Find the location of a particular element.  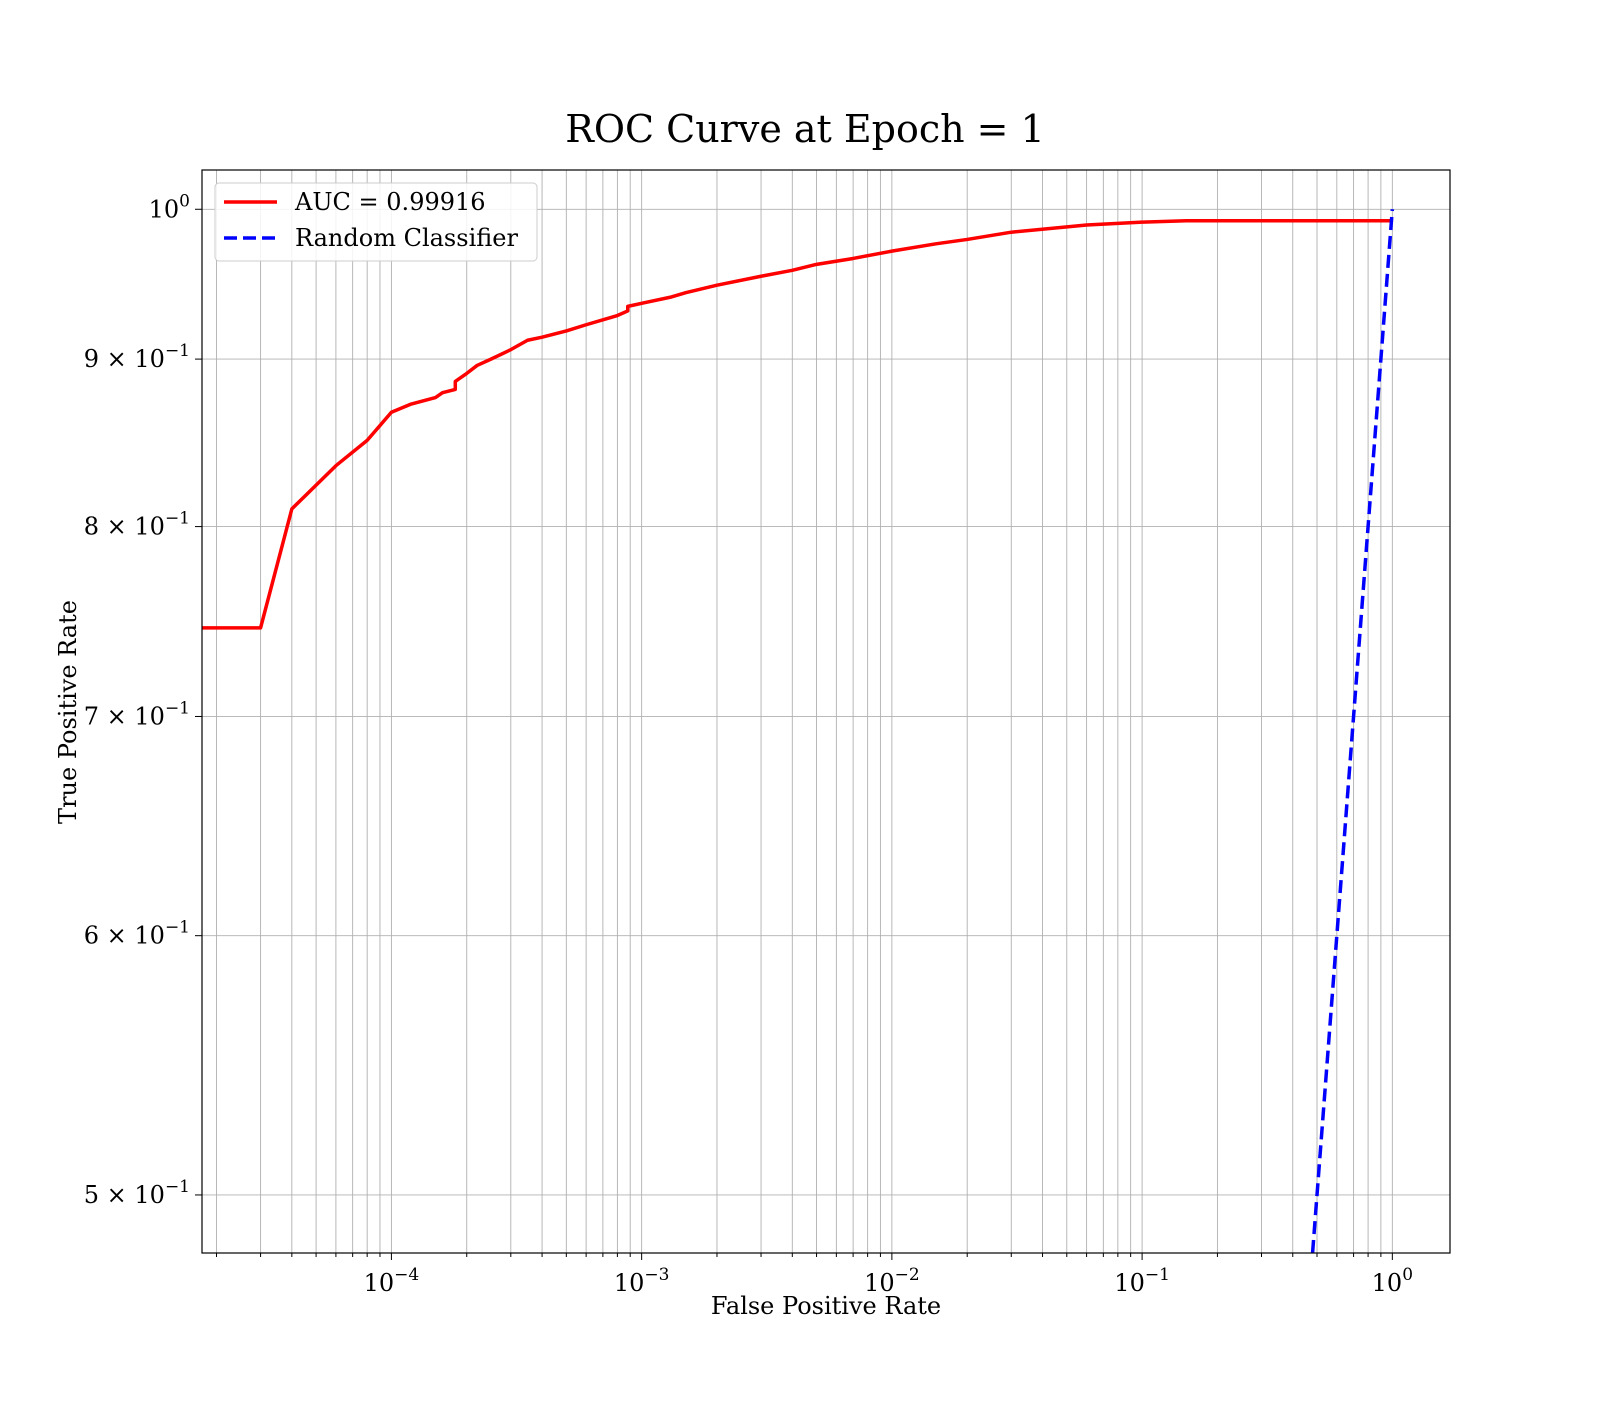

y-tick-label: 100 is located at coordinates (169, 207).